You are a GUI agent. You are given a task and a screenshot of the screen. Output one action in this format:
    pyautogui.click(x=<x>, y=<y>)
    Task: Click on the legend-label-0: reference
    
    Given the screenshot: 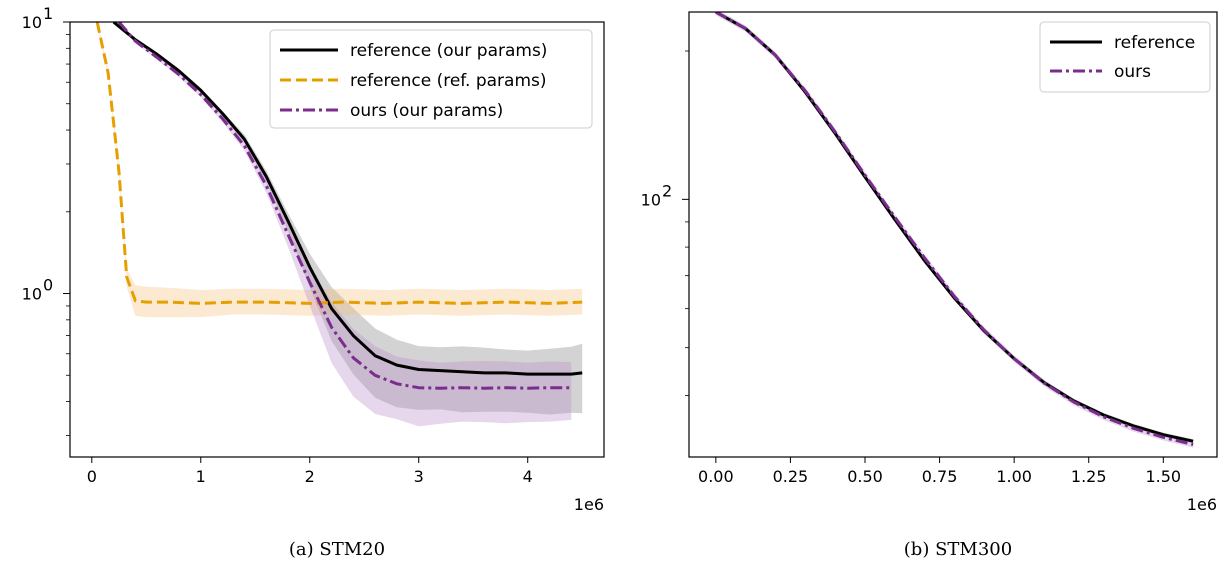 What is the action you would take?
    pyautogui.click(x=1154, y=43)
    